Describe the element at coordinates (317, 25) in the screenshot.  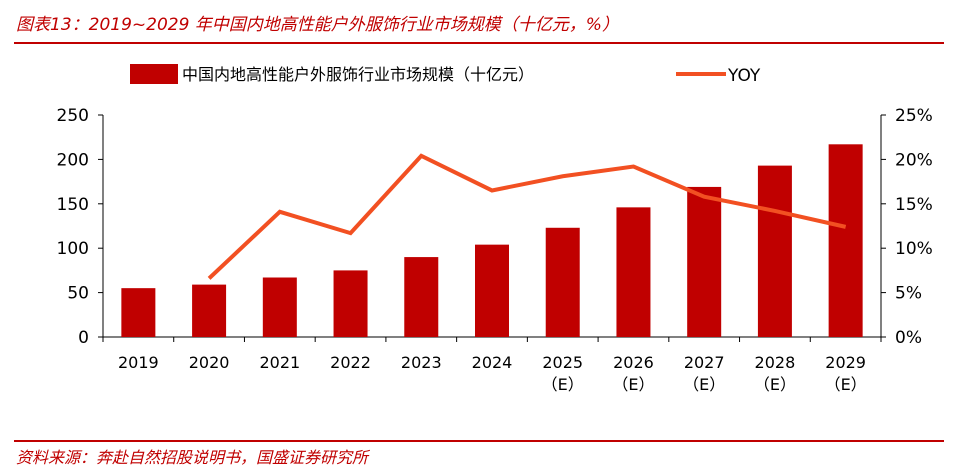
I see `chart-title: 图表13：2019~2029 年中国内地高性能户外服饰行业市场规模（十亿元，%）` at that location.